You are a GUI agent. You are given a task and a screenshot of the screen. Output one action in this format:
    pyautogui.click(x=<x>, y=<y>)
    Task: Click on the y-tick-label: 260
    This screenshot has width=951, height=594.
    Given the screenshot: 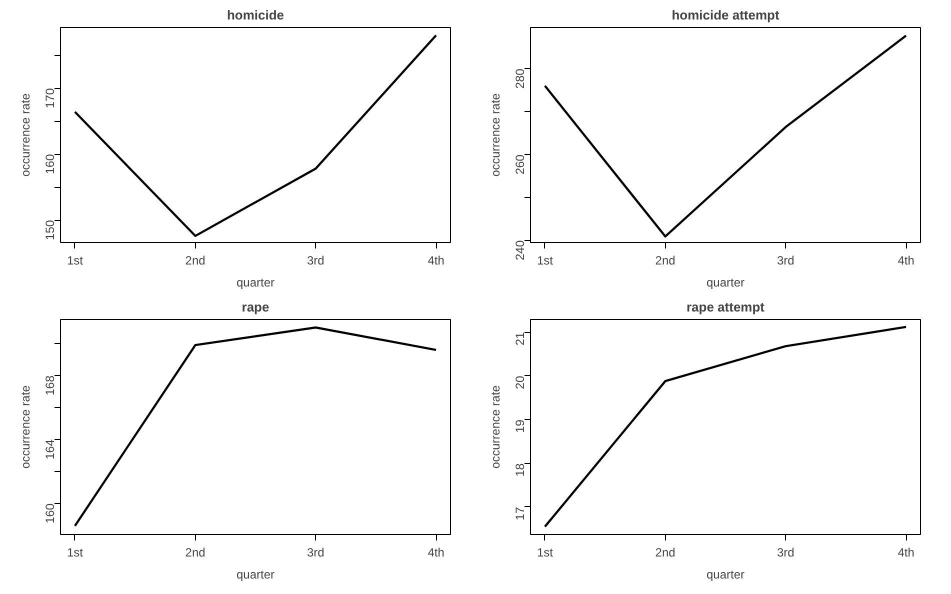 What is the action you would take?
    pyautogui.click(x=520, y=164)
    